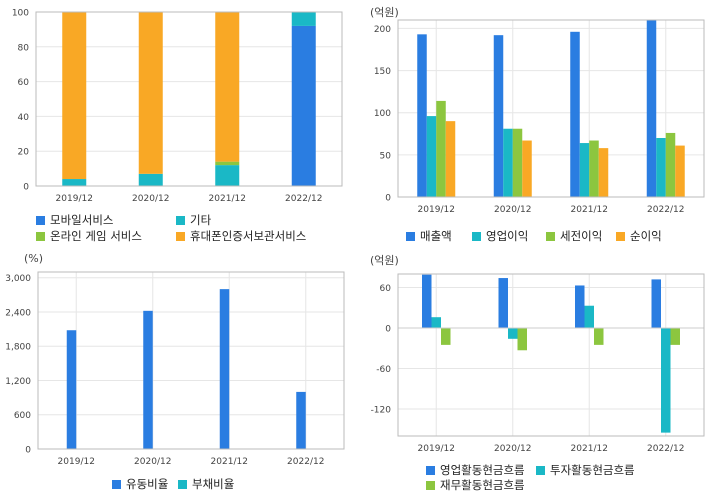 This screenshot has width=720, height=496. I want to click on bar-2021/12-영업이익, so click(584, 170).